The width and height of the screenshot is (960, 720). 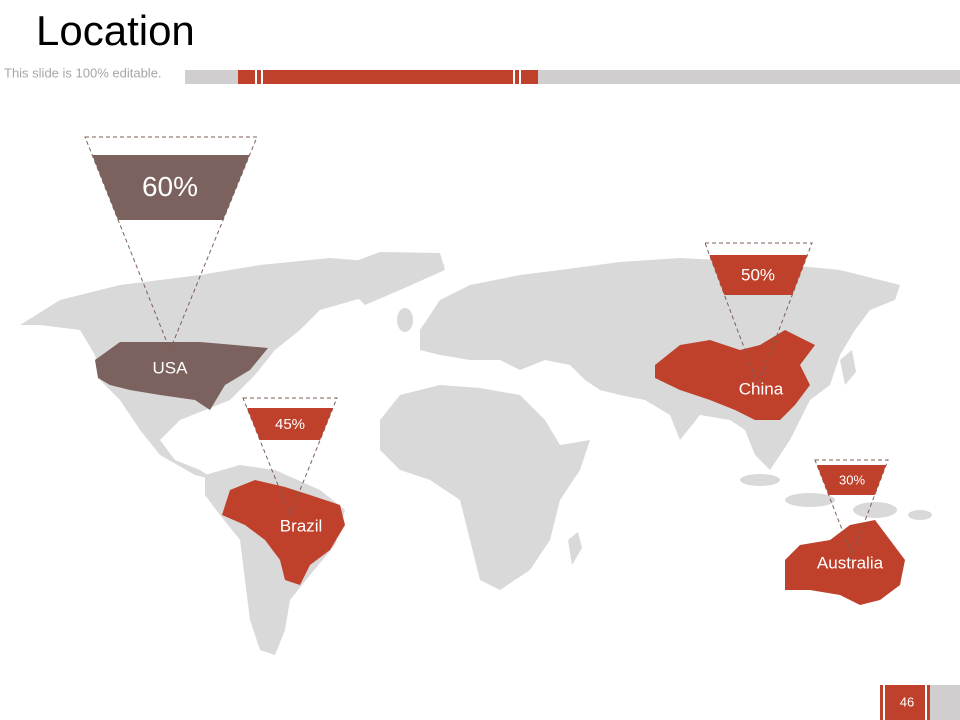 I want to click on page-number-box, so click(x=905, y=702).